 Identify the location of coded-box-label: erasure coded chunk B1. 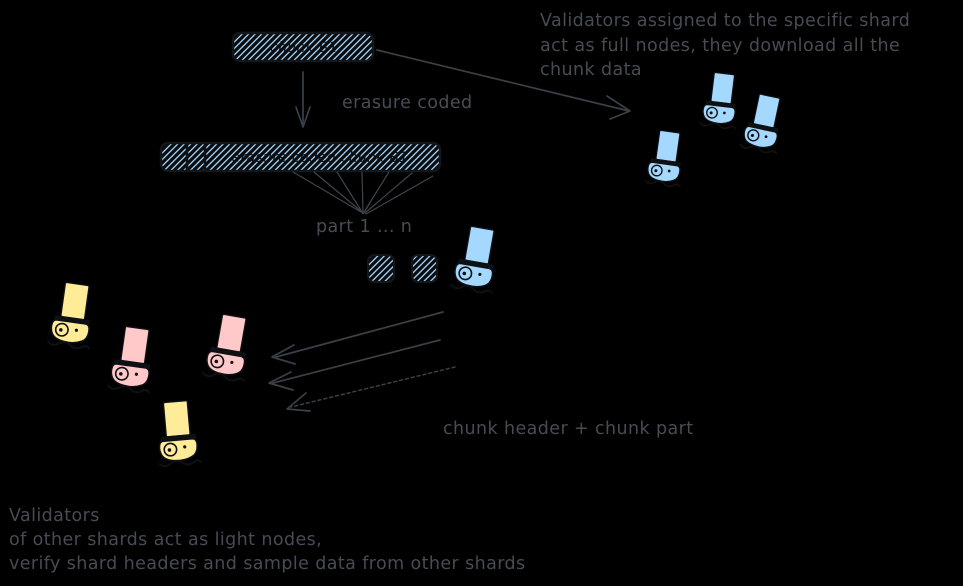
(319, 158).